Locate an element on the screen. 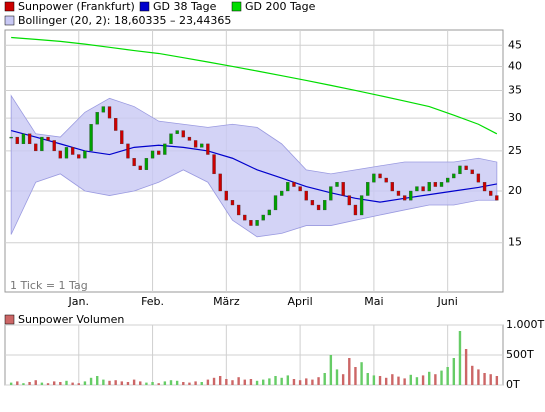  annotation: 1 Tick = 1 Tag is located at coordinates (49, 285).